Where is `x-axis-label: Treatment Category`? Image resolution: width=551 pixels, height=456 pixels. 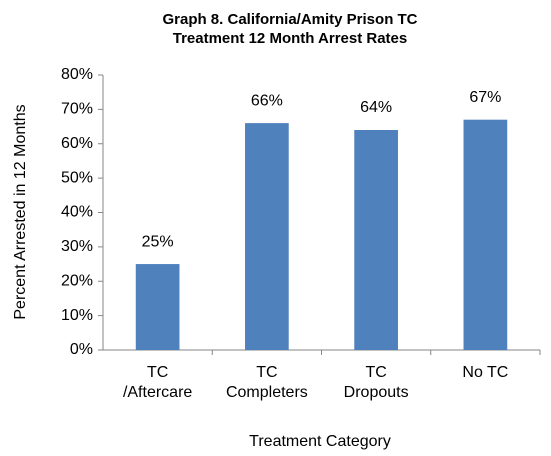 x-axis-label: Treatment Category is located at coordinates (320, 441).